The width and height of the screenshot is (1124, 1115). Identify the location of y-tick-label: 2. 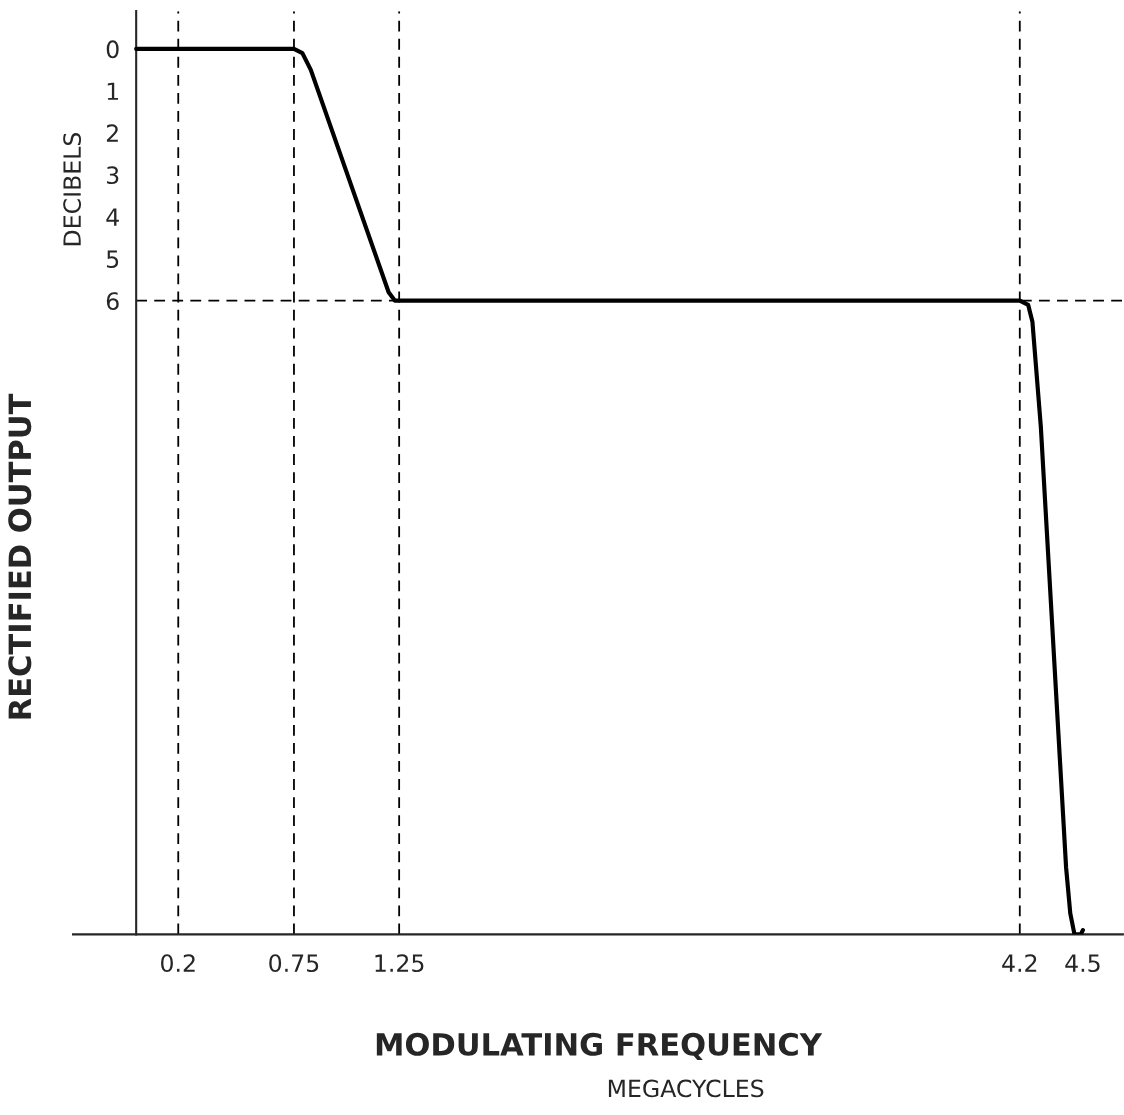
(112, 133).